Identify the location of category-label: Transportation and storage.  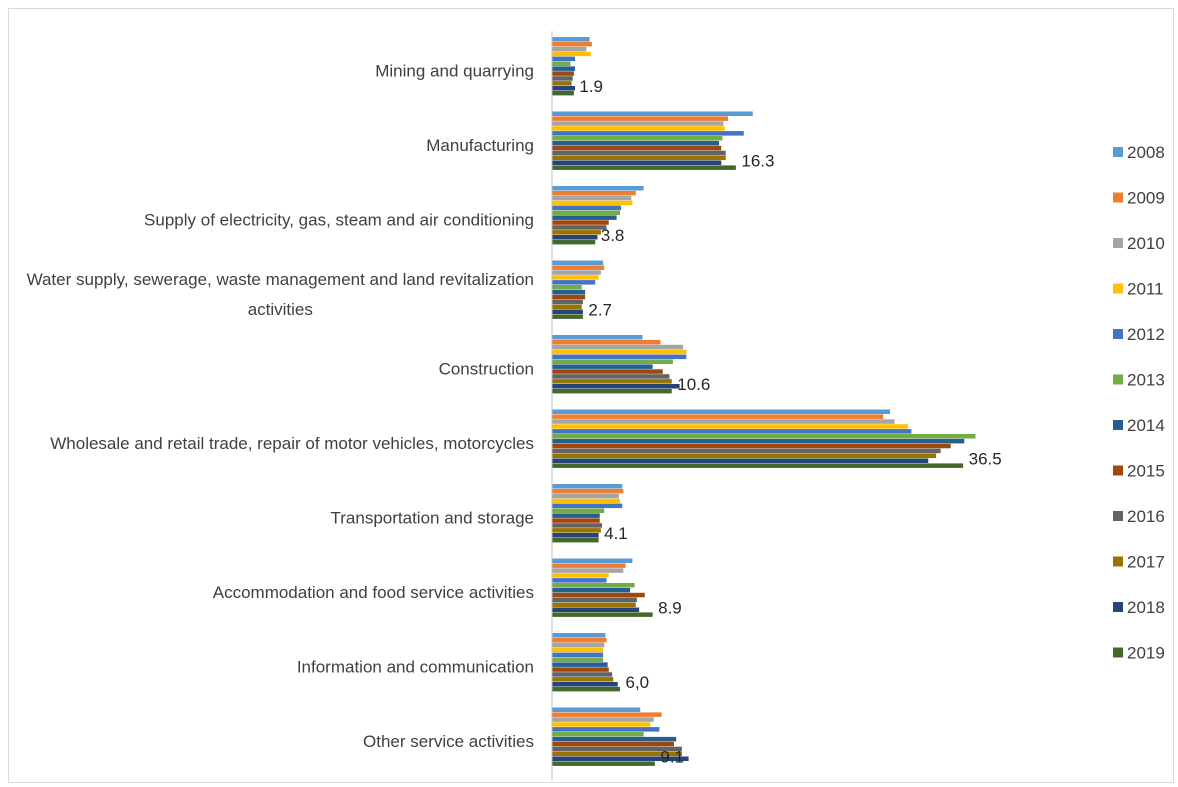
(433, 517).